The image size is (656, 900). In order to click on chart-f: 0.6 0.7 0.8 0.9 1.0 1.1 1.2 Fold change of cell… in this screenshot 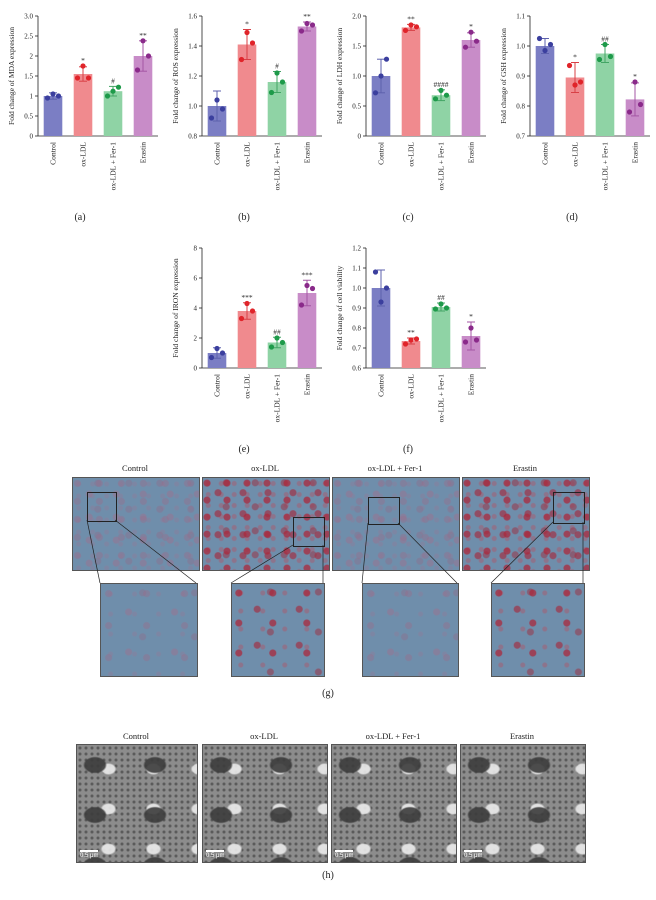, I will do `click(410, 333)`.